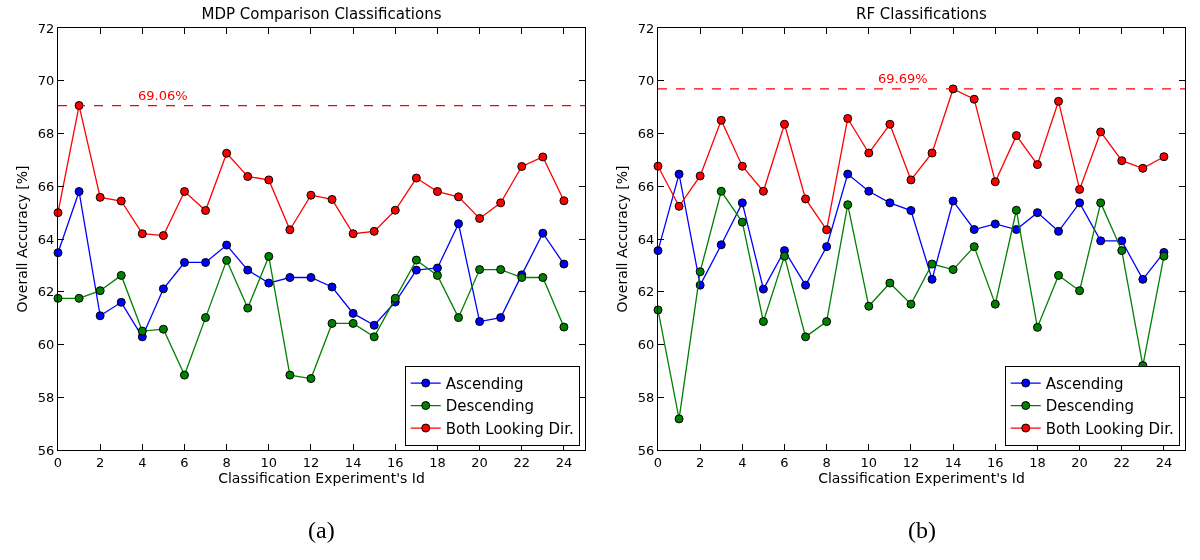  What do you see at coordinates (922, 530) in the screenshot?
I see `text: (b)` at bounding box center [922, 530].